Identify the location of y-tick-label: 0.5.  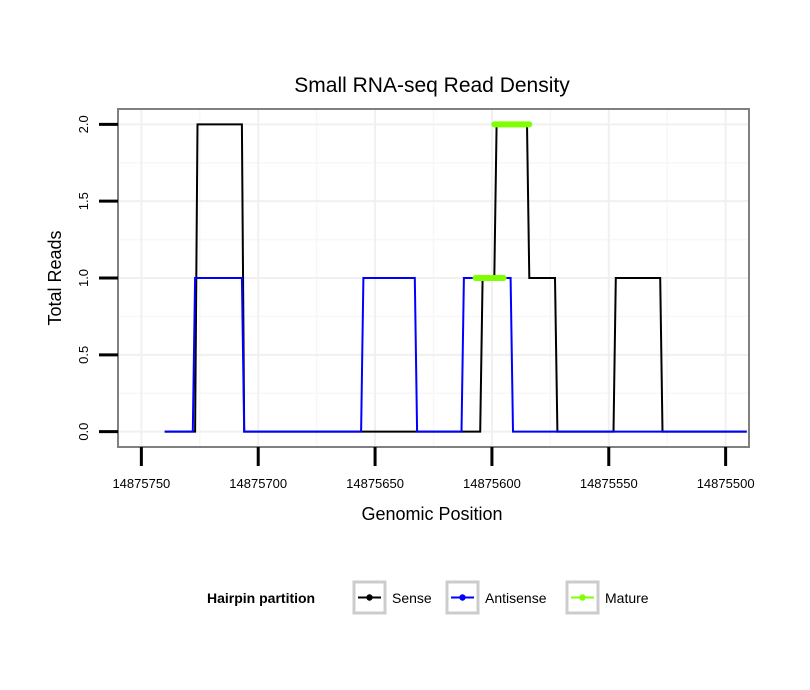
(83, 355).